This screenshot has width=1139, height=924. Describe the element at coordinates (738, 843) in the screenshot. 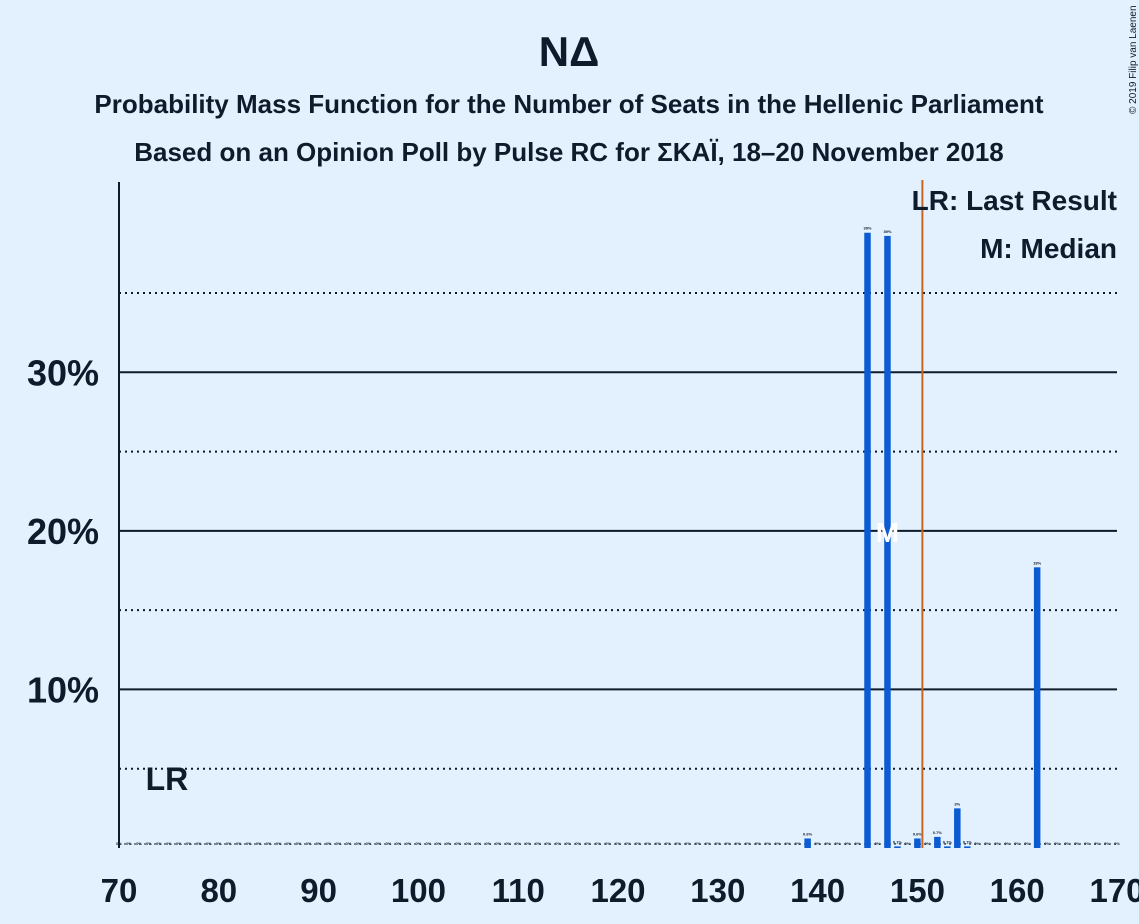

I see `bar-label-seat-132: 0%` at that location.